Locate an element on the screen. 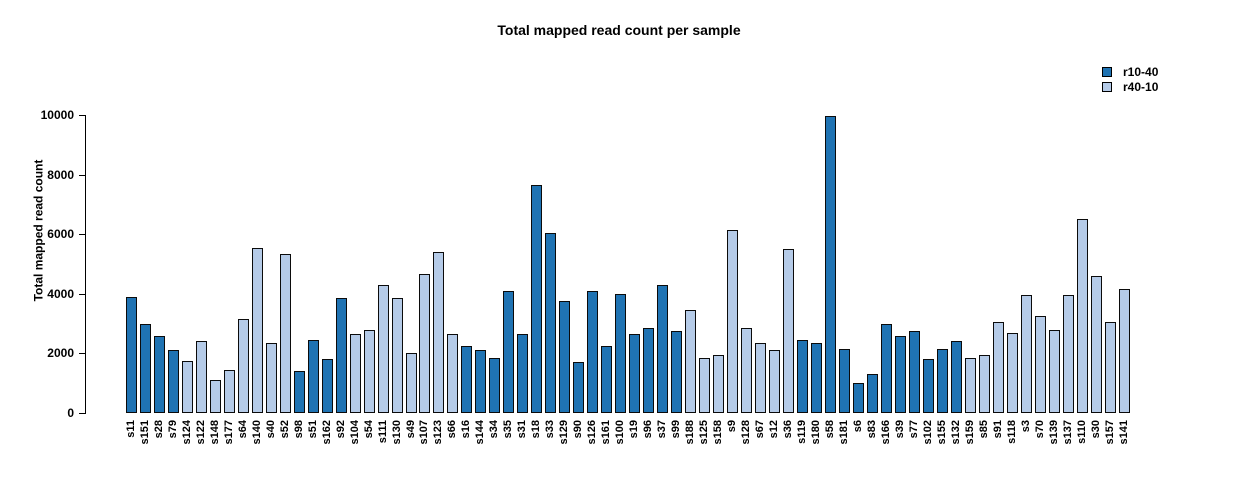  bar-s18 is located at coordinates (537, 299).